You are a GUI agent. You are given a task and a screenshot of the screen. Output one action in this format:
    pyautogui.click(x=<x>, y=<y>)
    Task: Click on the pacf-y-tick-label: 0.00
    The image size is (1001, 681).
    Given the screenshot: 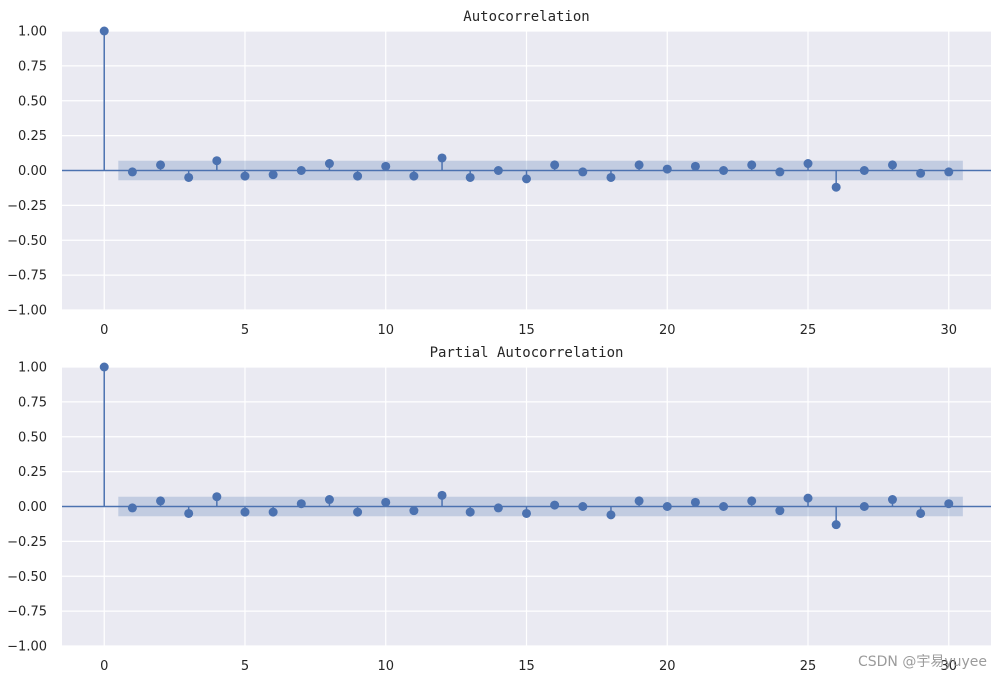 What is the action you would take?
    pyautogui.click(x=32, y=507)
    